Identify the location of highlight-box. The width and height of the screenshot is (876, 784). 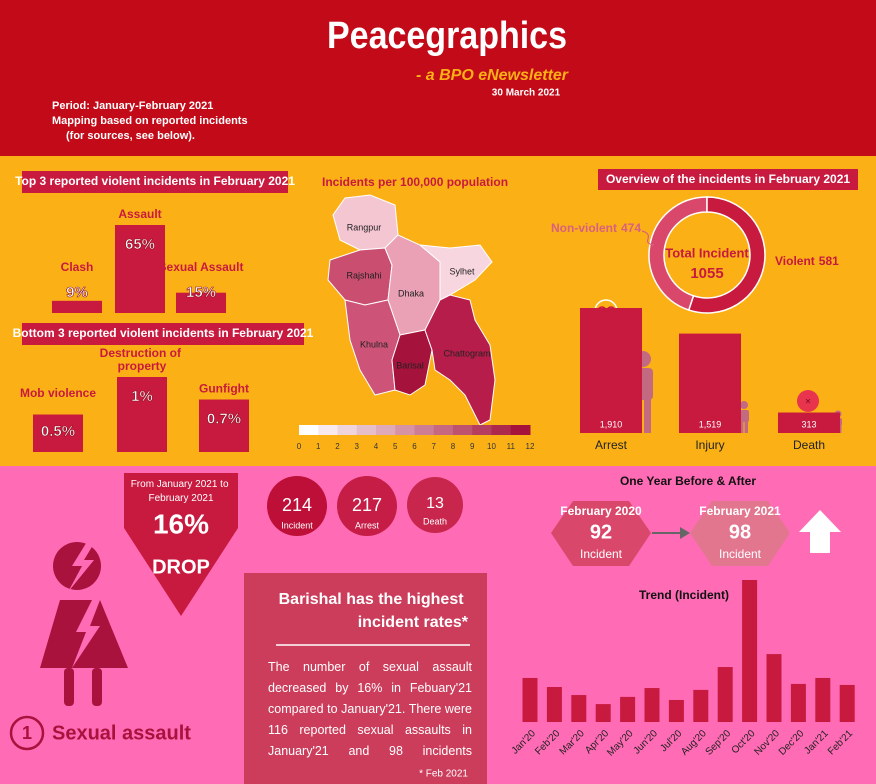
(365, 678).